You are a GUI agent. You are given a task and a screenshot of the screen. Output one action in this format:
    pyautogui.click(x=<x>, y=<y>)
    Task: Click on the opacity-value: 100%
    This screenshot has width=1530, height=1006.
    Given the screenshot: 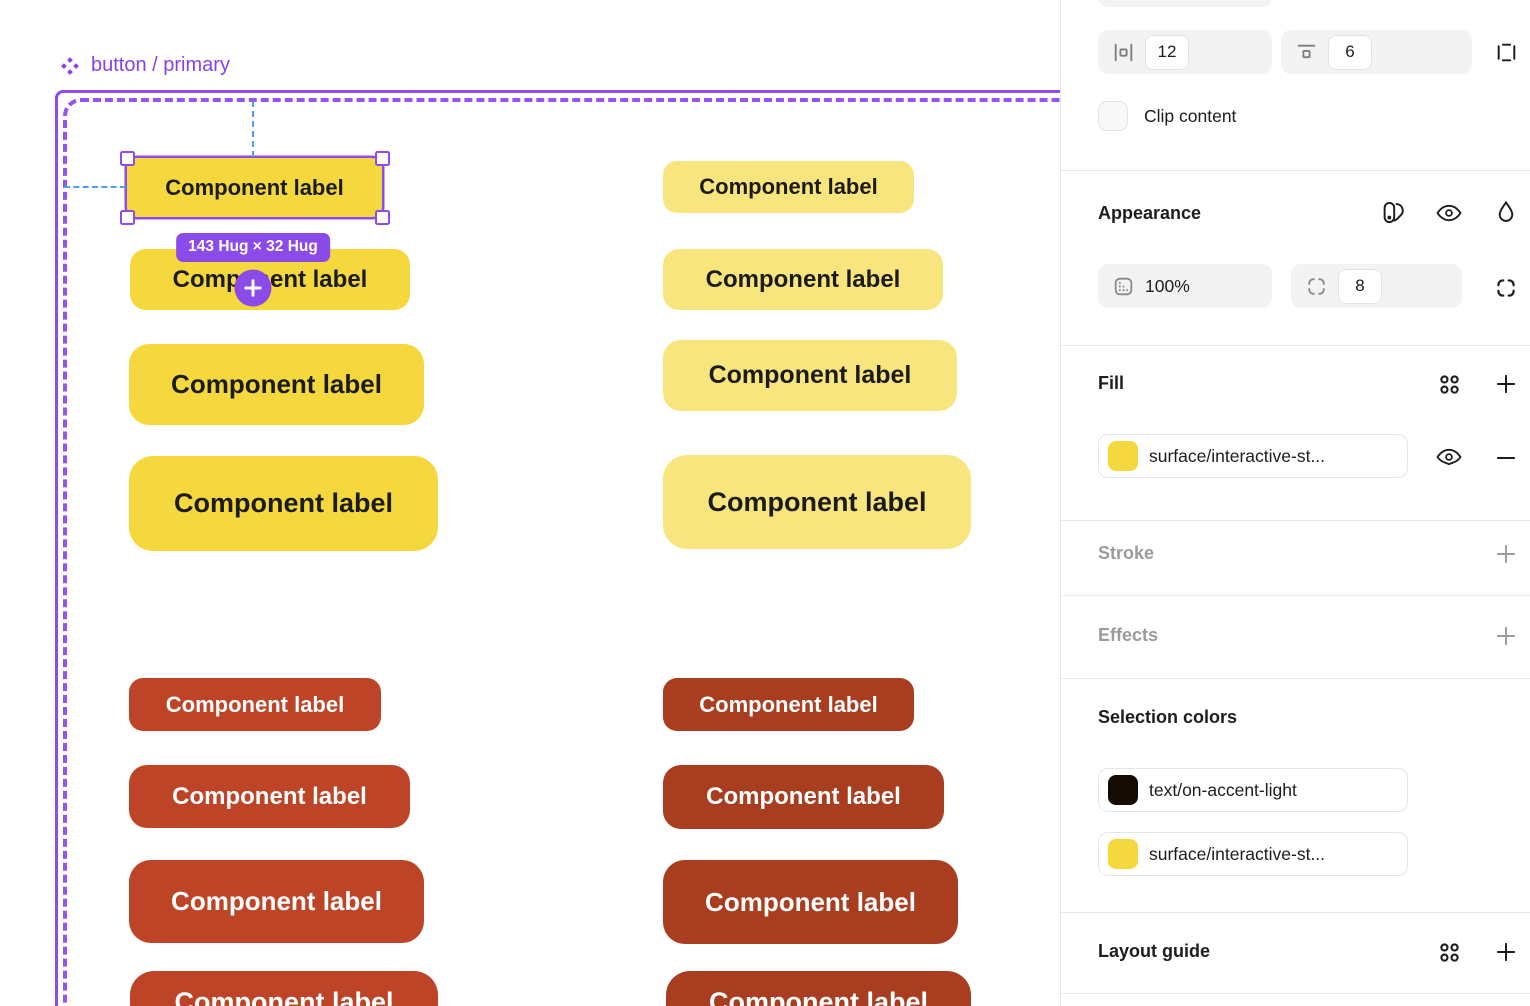 What is the action you would take?
    pyautogui.click(x=1167, y=285)
    